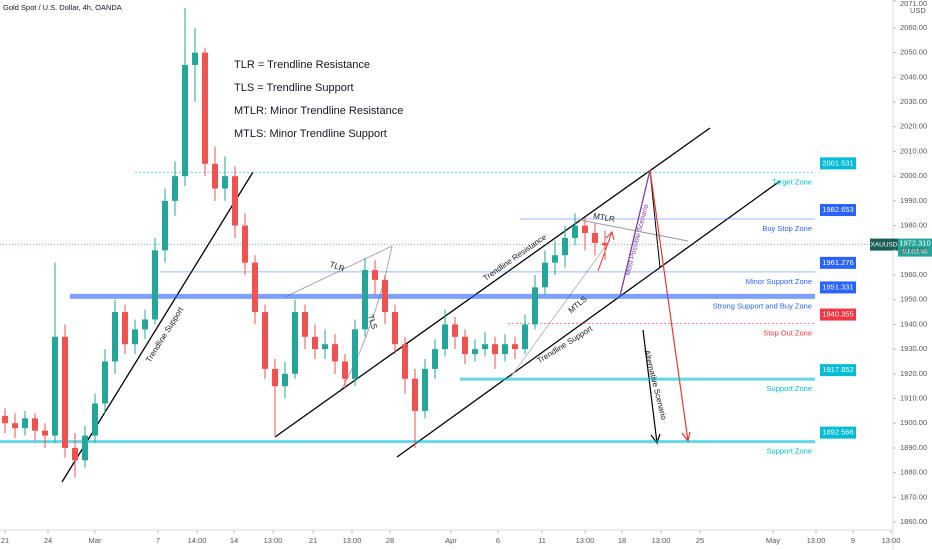  Describe the element at coordinates (700, 540) in the screenshot. I see `x-tick-label: 25` at that location.